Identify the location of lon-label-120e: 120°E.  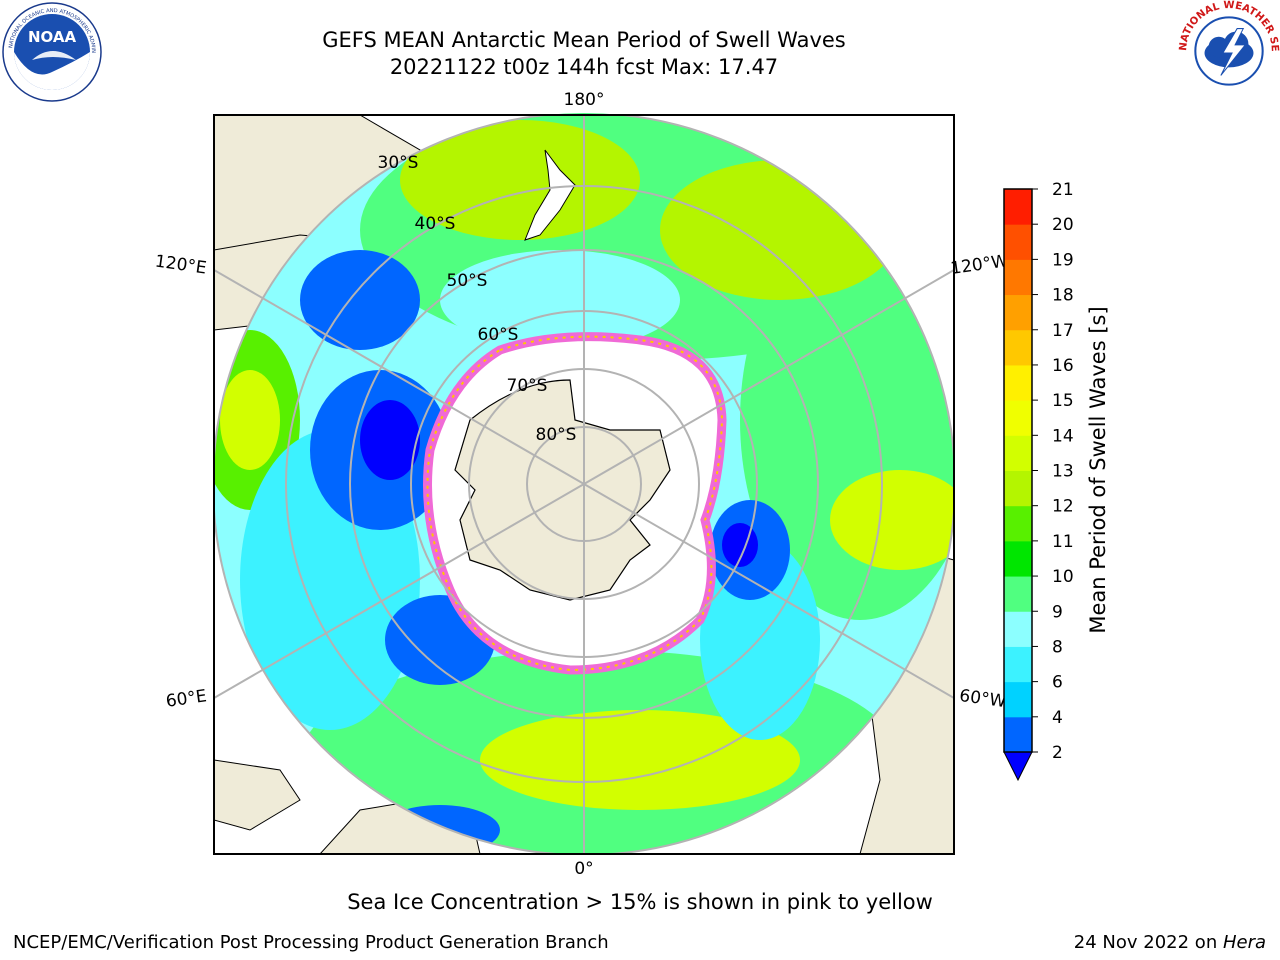
(181, 265).